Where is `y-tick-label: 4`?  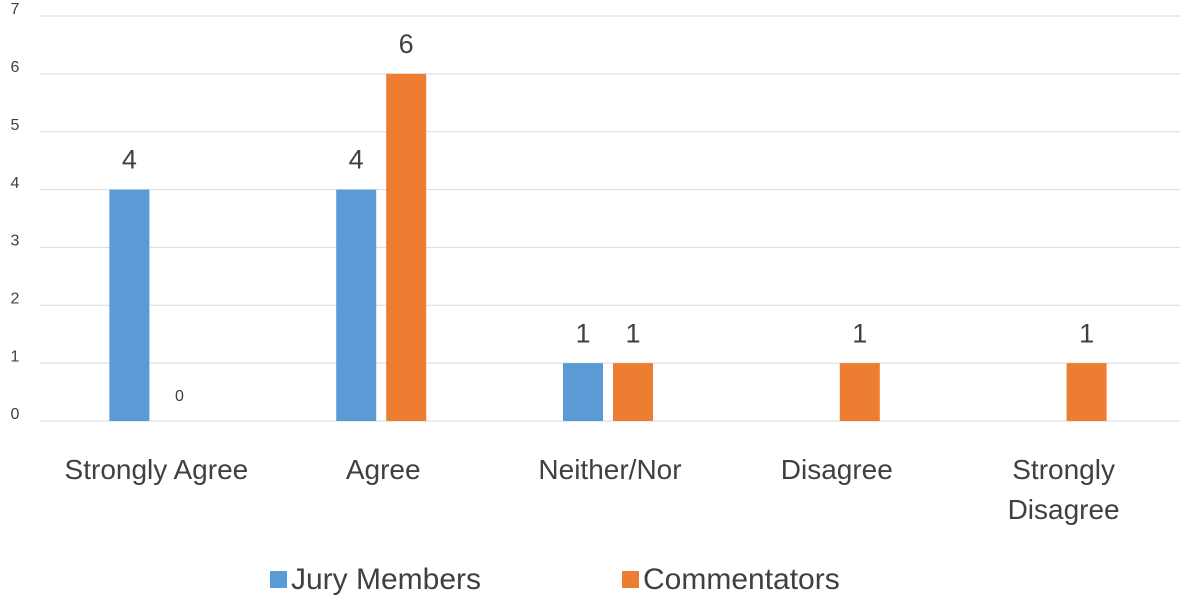
y-tick-label: 4 is located at coordinates (15, 183).